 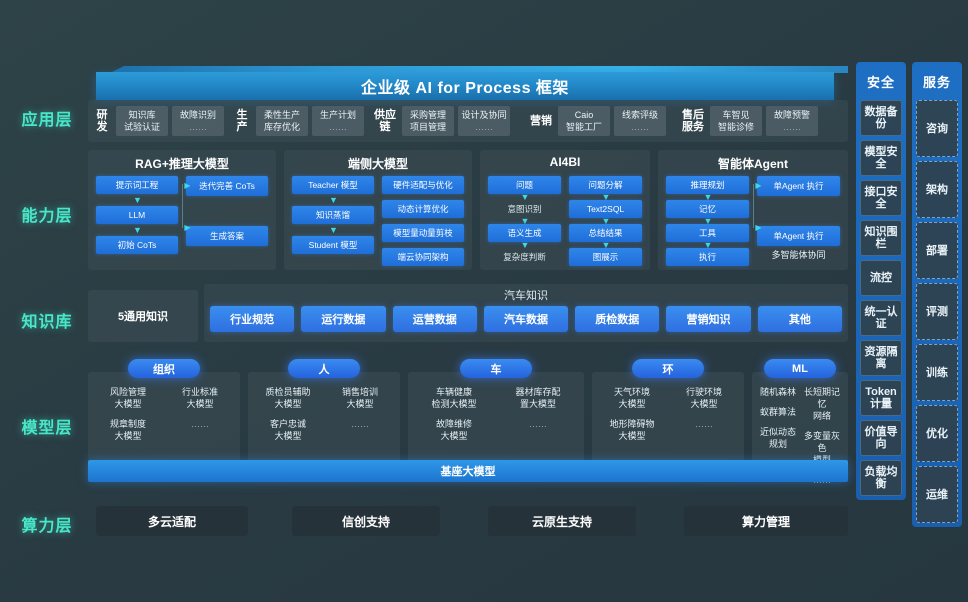 I want to click on capability-node: 初始 CoTs, so click(x=137, y=245).